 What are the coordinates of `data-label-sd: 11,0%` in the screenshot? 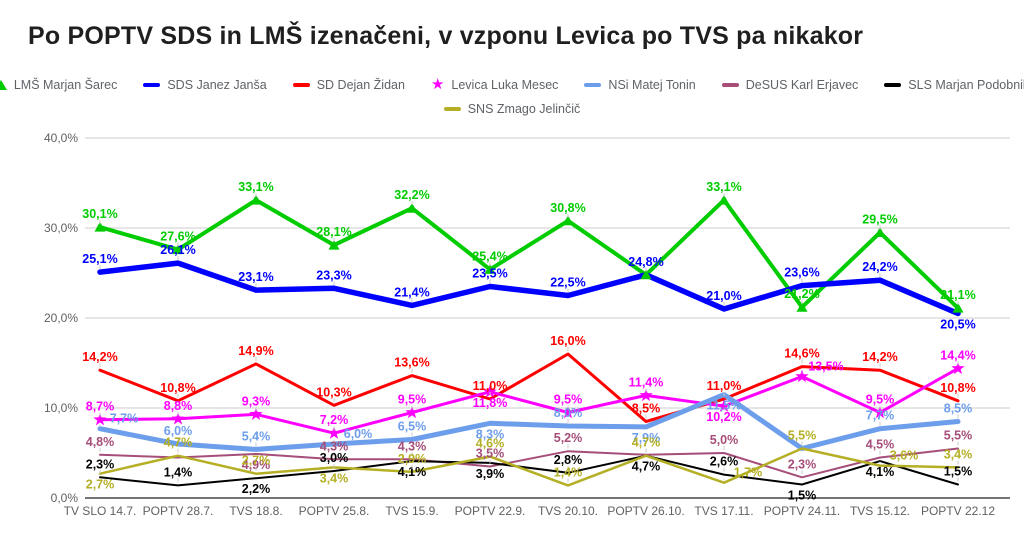 It's located at (490, 386).